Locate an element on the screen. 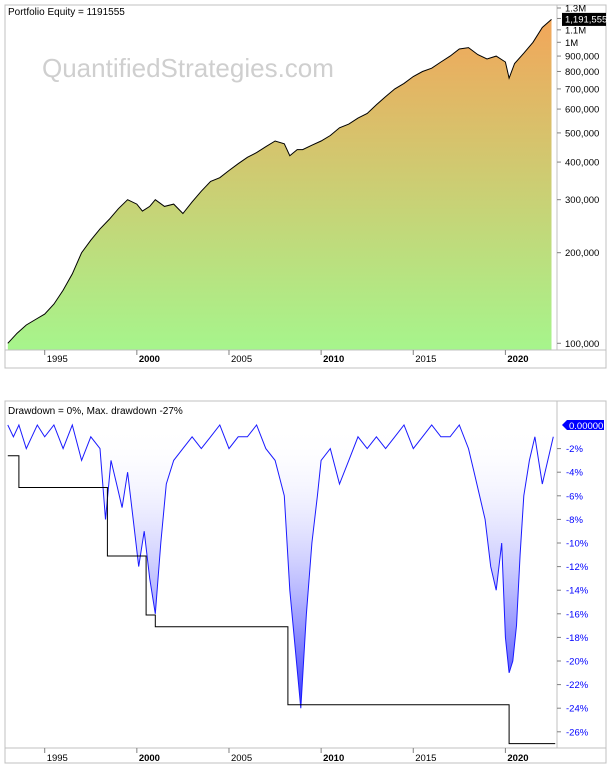  drawdown-y-tick-label: -16% is located at coordinates (577, 614).